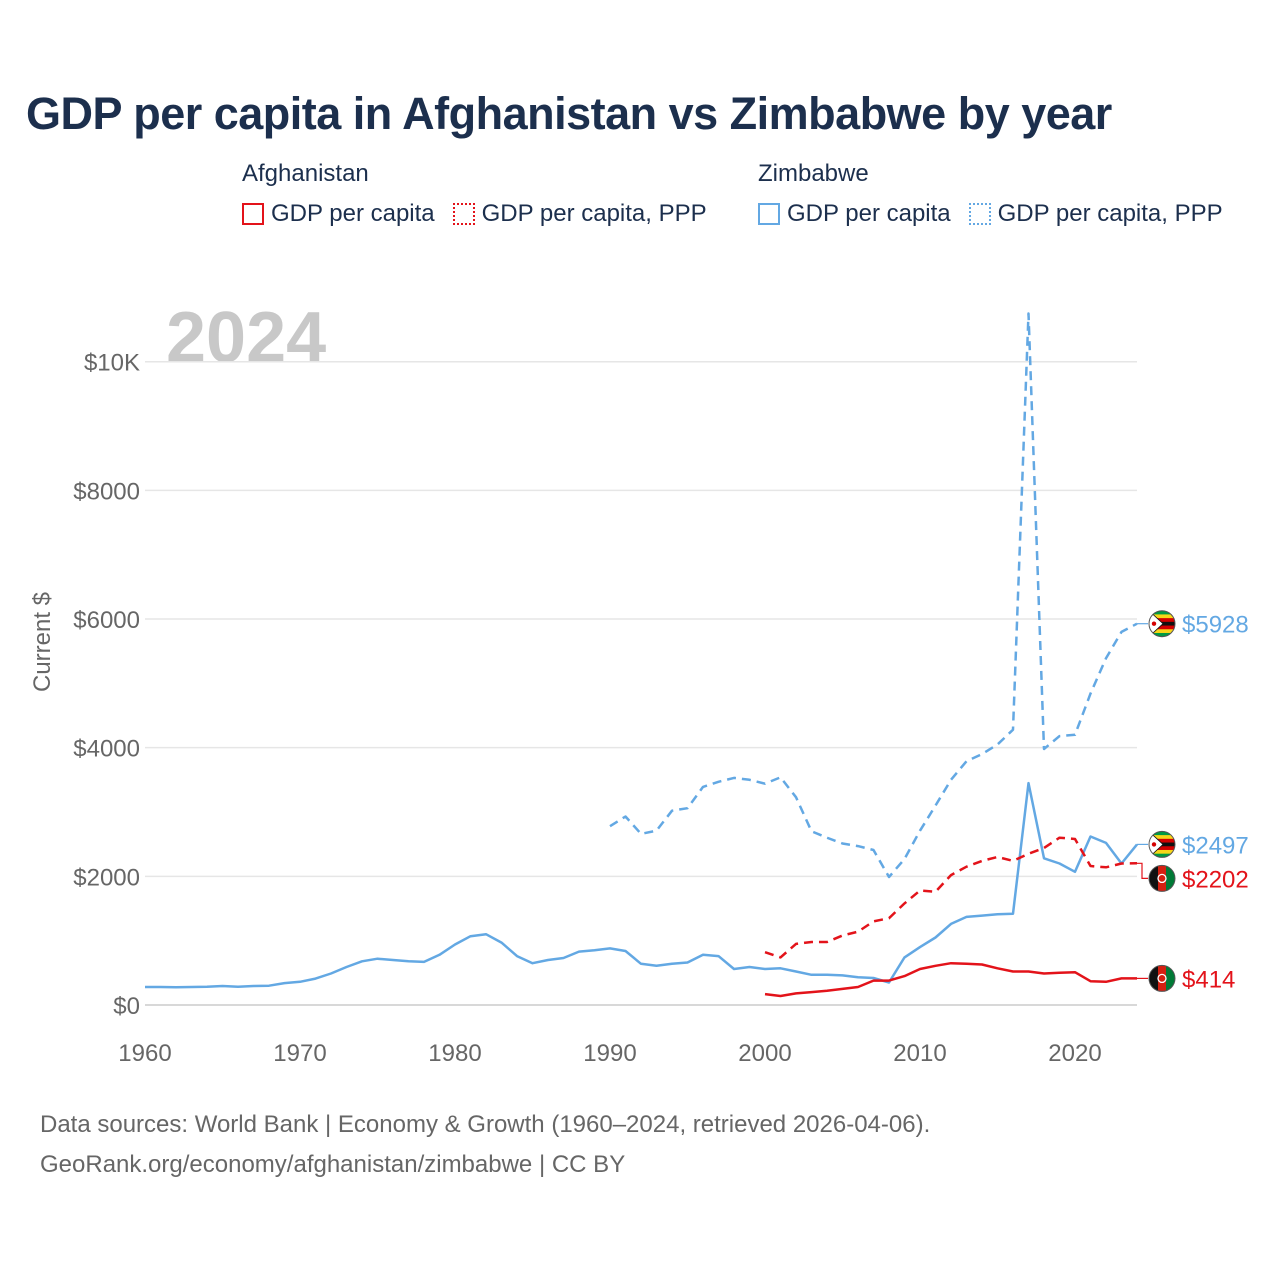 The image size is (1280, 1280). What do you see at coordinates (951, 897) in the screenshot?
I see `series-line-afghanistan-gdp-per-capita-ppp` at bounding box center [951, 897].